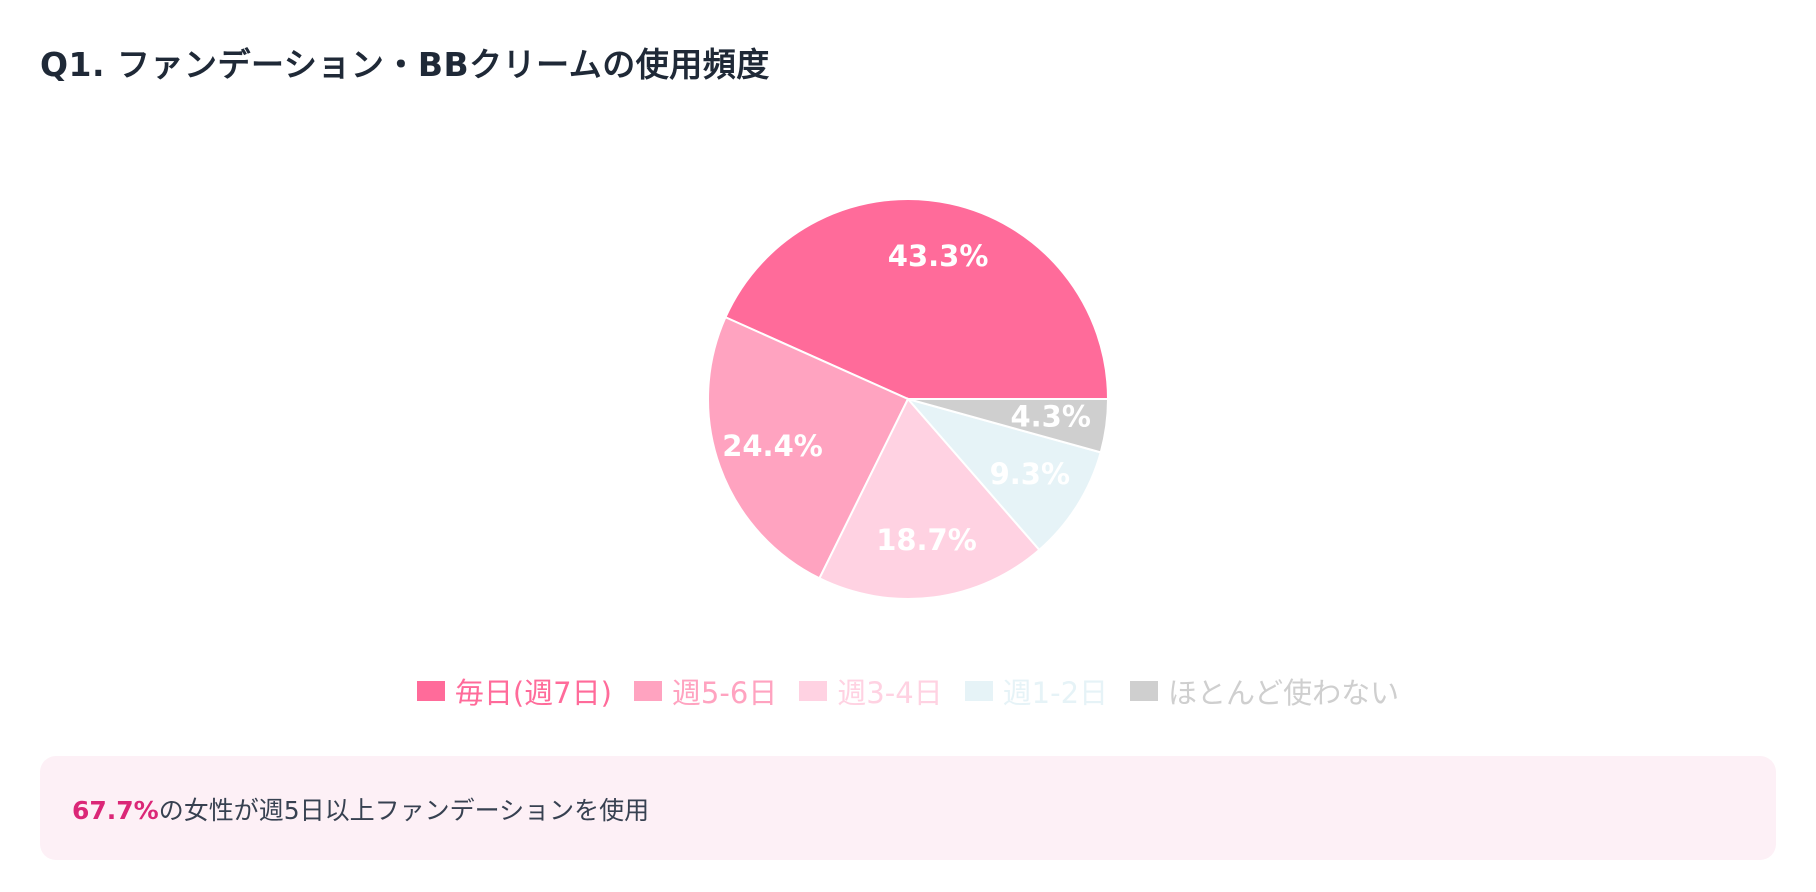 This screenshot has width=1816, height=892. I want to click on legend-item-3-4-days: 週3-4日, so click(871, 691).